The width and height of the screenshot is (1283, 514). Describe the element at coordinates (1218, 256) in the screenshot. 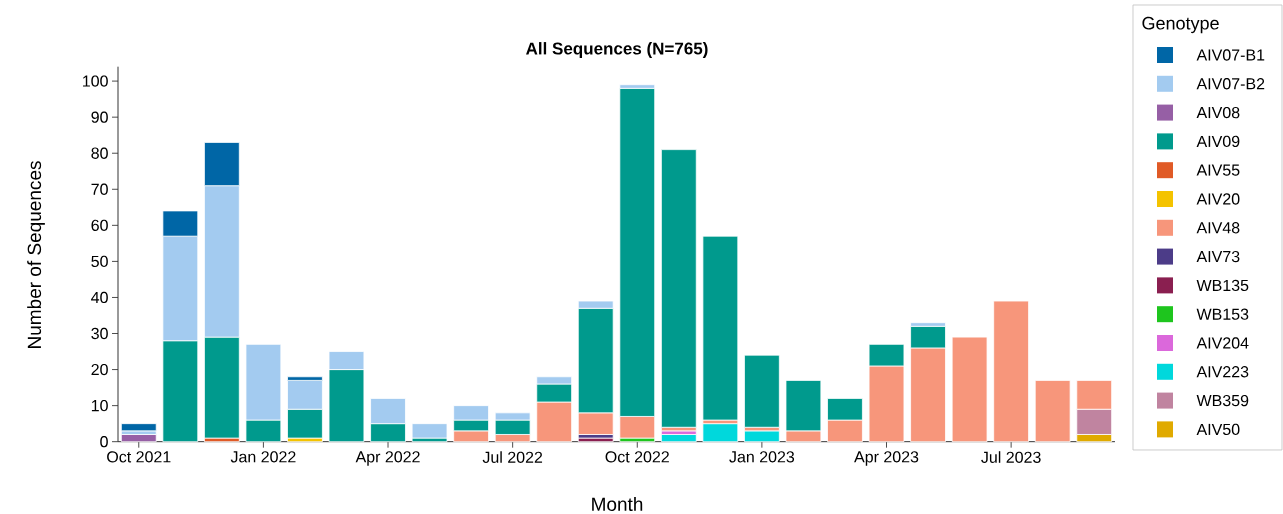

I see `legend-label: AIV73` at that location.